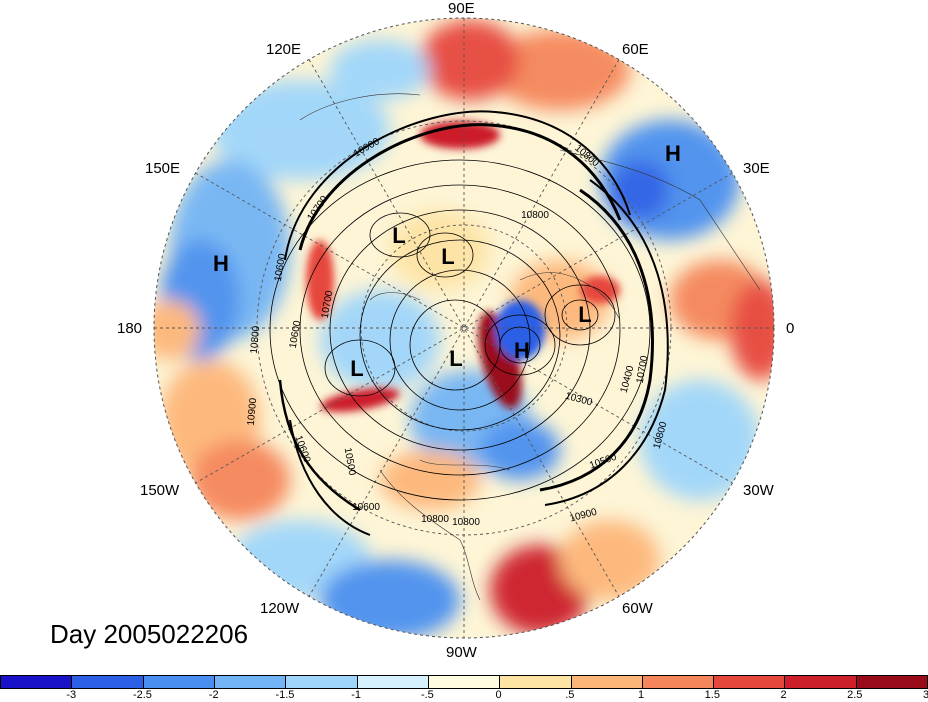 Image resolution: width=928 pixels, height=702 pixels. I want to click on longitude-label-60e: 60E, so click(635, 49).